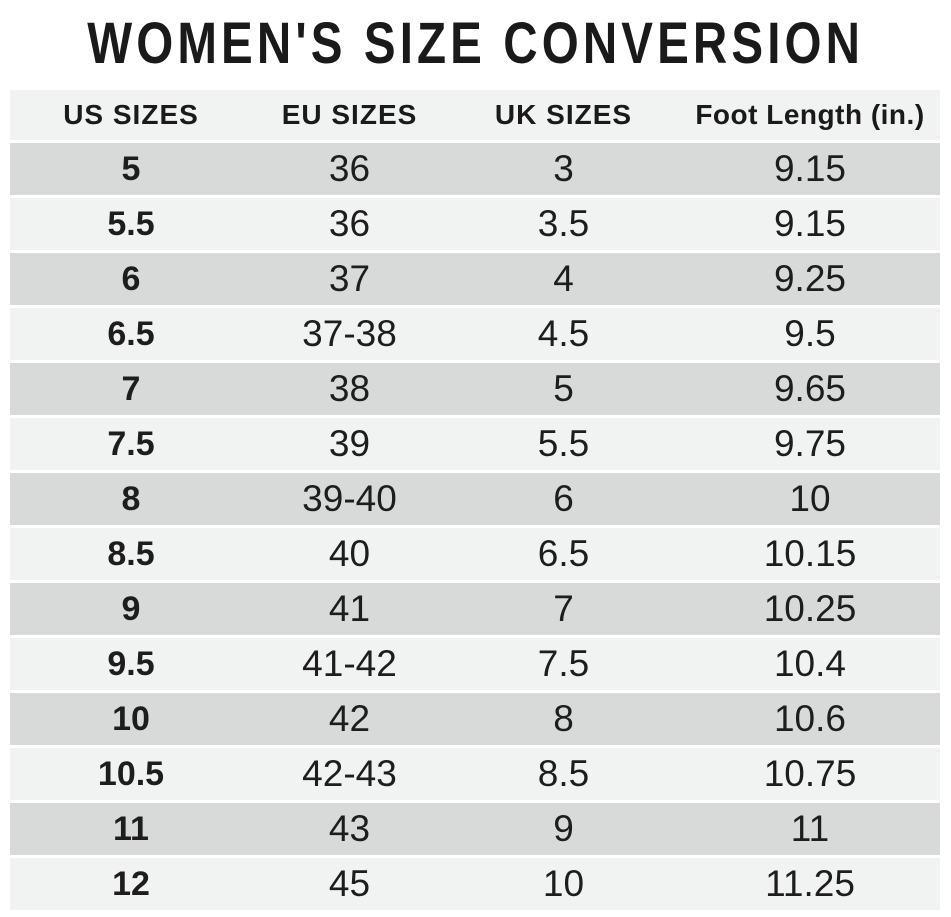 This screenshot has width=951, height=917. What do you see at coordinates (131, 774) in the screenshot?
I see `us-size-cell: 10.5` at bounding box center [131, 774].